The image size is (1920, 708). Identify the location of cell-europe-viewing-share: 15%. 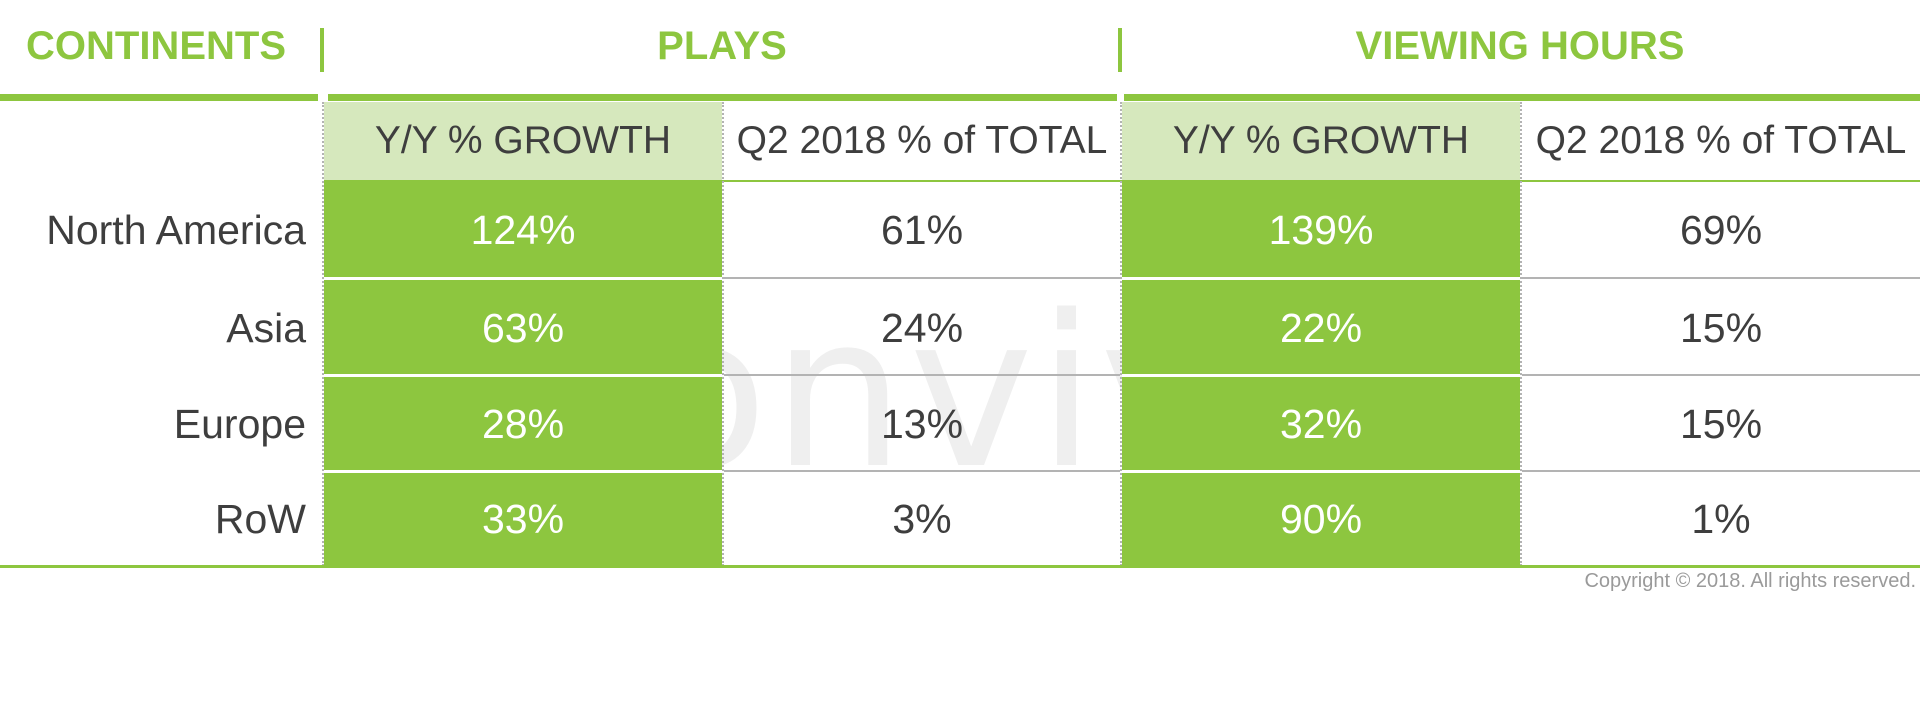
(1721, 423).